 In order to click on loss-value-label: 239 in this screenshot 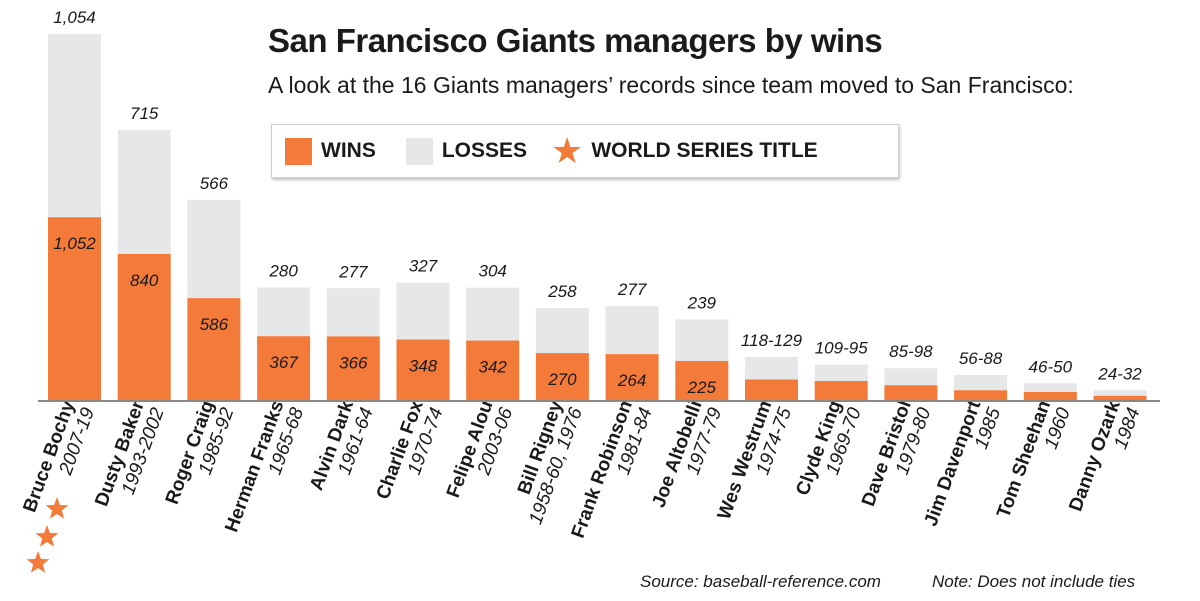, I will do `click(702, 302)`.